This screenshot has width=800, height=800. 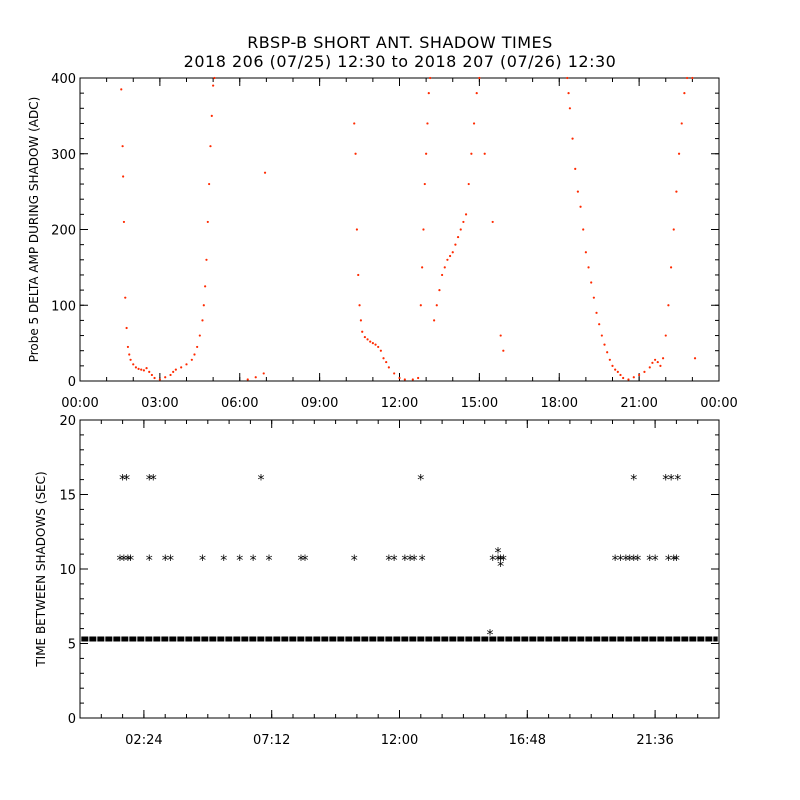 What do you see at coordinates (41, 569) in the screenshot?
I see `y-axis-title: TIME BETWEEN SHADOWS (SEC)` at bounding box center [41, 569].